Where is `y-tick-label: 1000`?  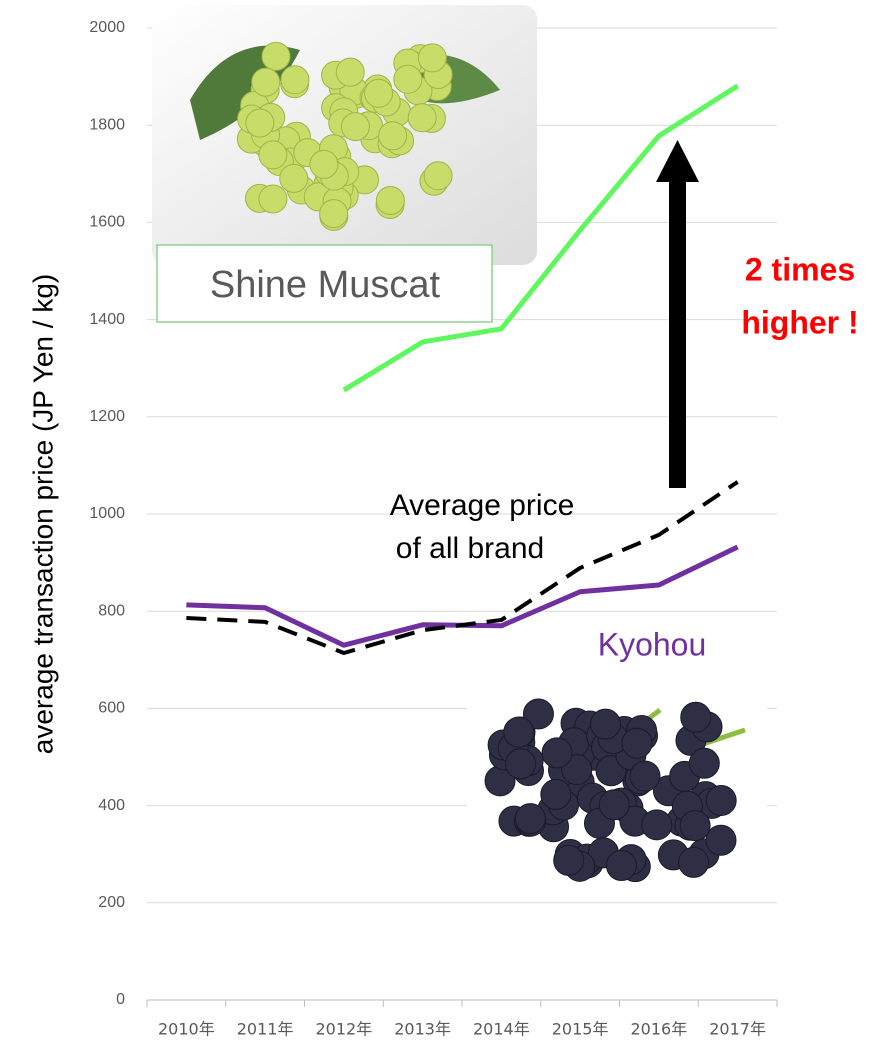
y-tick-label: 1000 is located at coordinates (107, 513).